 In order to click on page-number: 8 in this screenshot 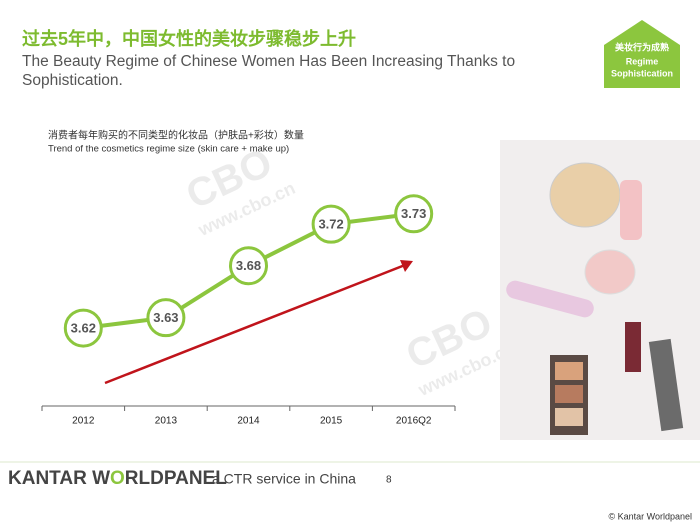, I will do `click(389, 480)`.